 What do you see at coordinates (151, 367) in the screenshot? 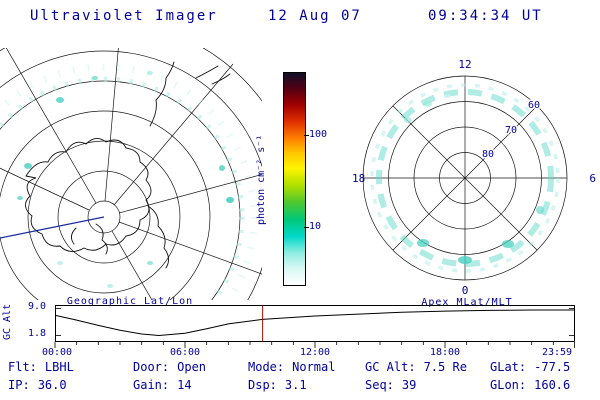
I see `status-door-label: Door:` at bounding box center [151, 367].